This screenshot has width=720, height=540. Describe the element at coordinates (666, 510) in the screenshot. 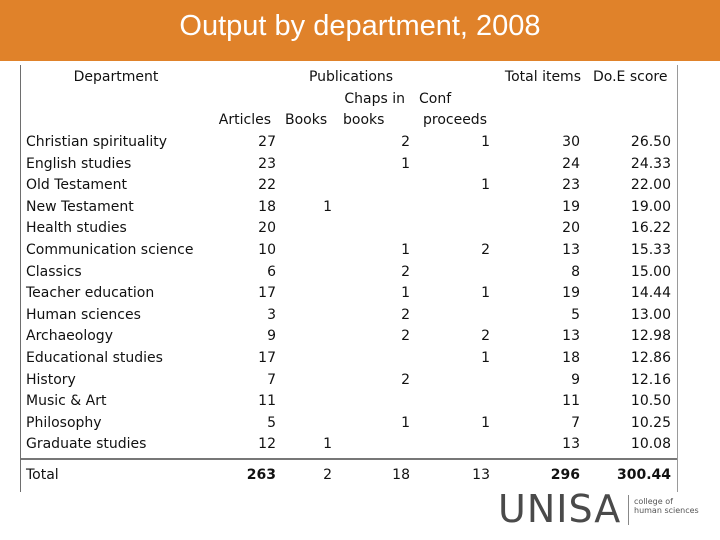

I see `logo-subtitle-line2: human sciences` at that location.